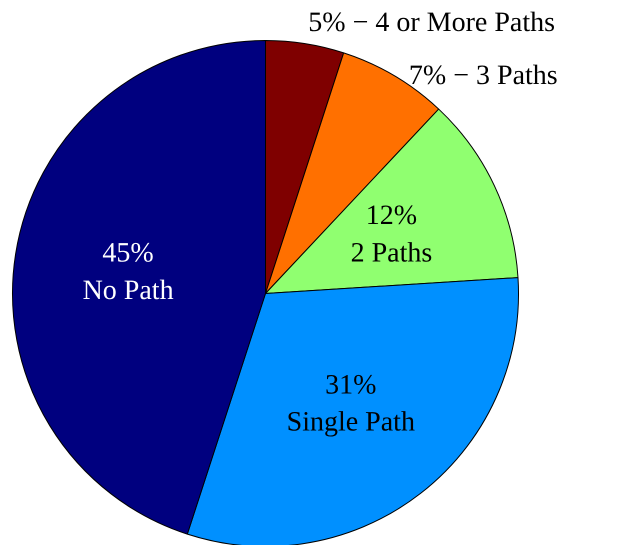 Image resolution: width=631 pixels, height=545 pixels. I want to click on data-label: 12%, so click(392, 216).